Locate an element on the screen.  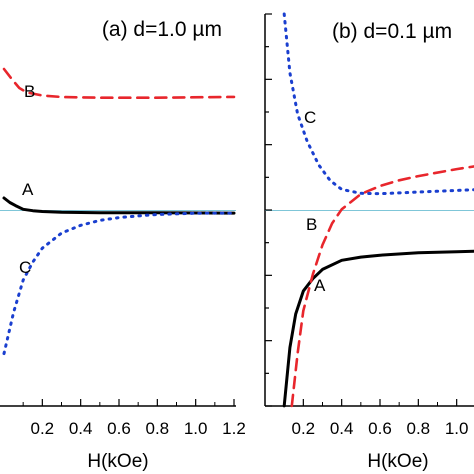
panel-a-series-a is located at coordinates (119, 205).